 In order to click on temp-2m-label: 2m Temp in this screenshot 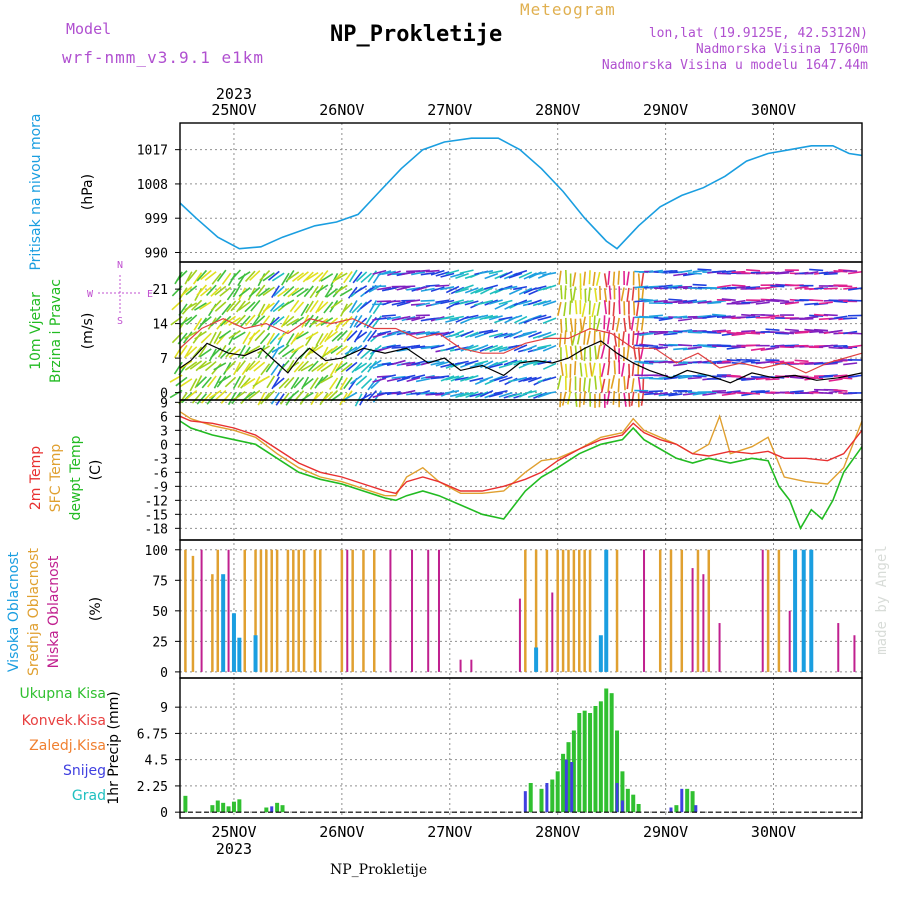, I will do `click(36, 478)`.